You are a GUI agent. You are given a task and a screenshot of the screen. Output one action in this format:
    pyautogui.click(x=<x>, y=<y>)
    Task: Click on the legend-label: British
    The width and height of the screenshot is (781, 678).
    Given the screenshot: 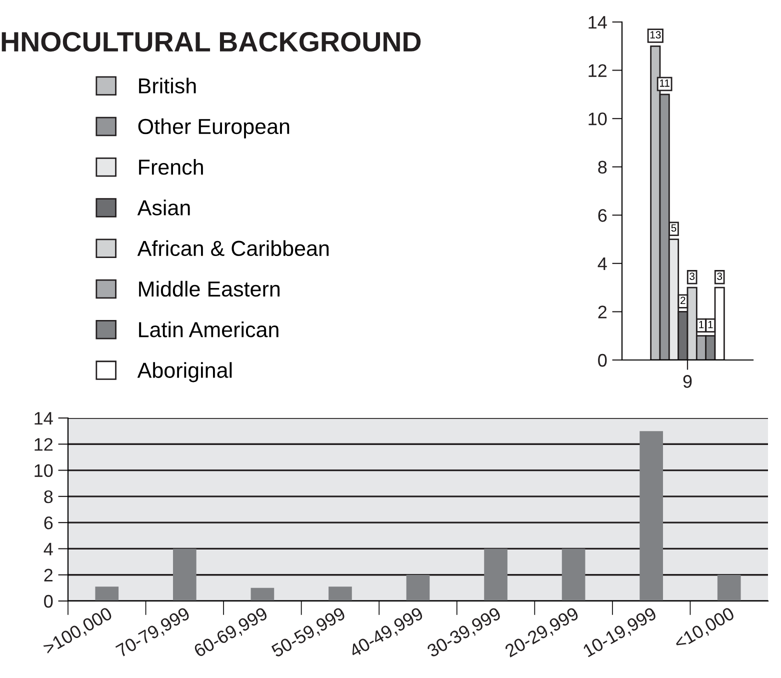 What is the action you would take?
    pyautogui.click(x=167, y=86)
    